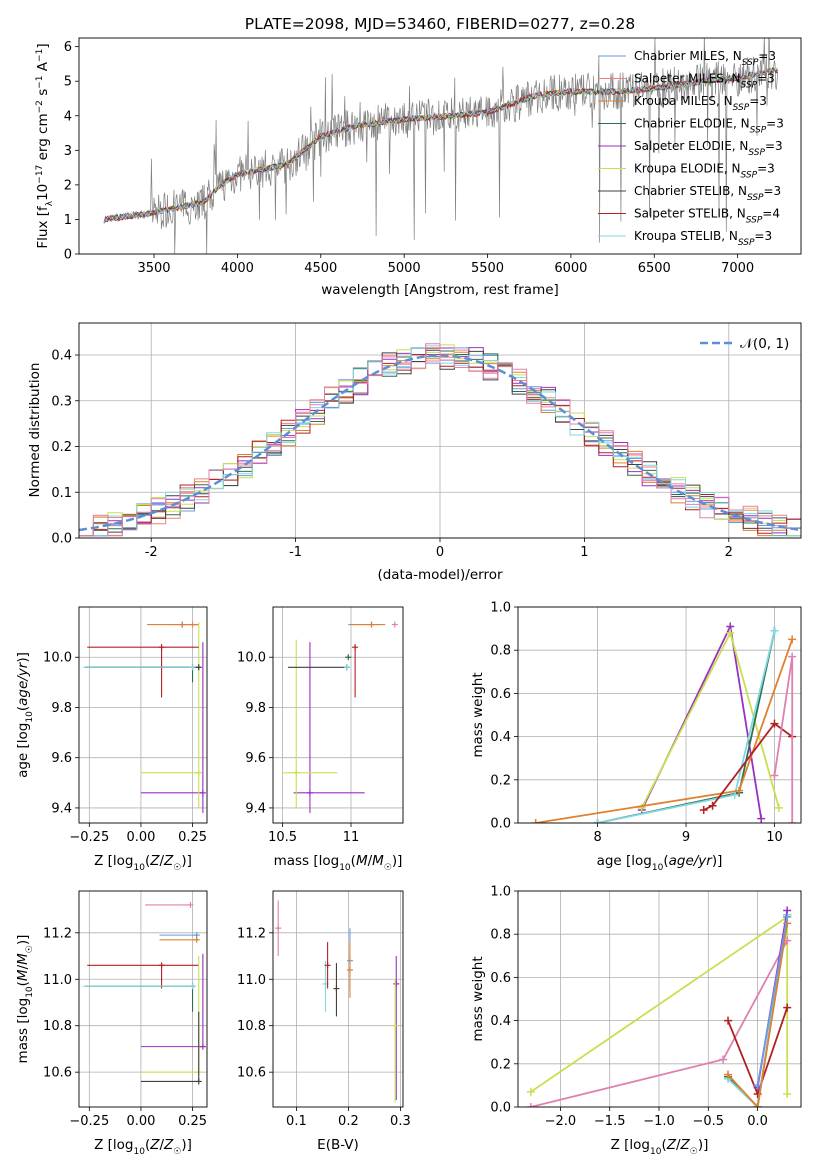 The width and height of the screenshot is (819, 1170). I want to click on y-tick-label-residuals: 0.4, so click(61, 356).